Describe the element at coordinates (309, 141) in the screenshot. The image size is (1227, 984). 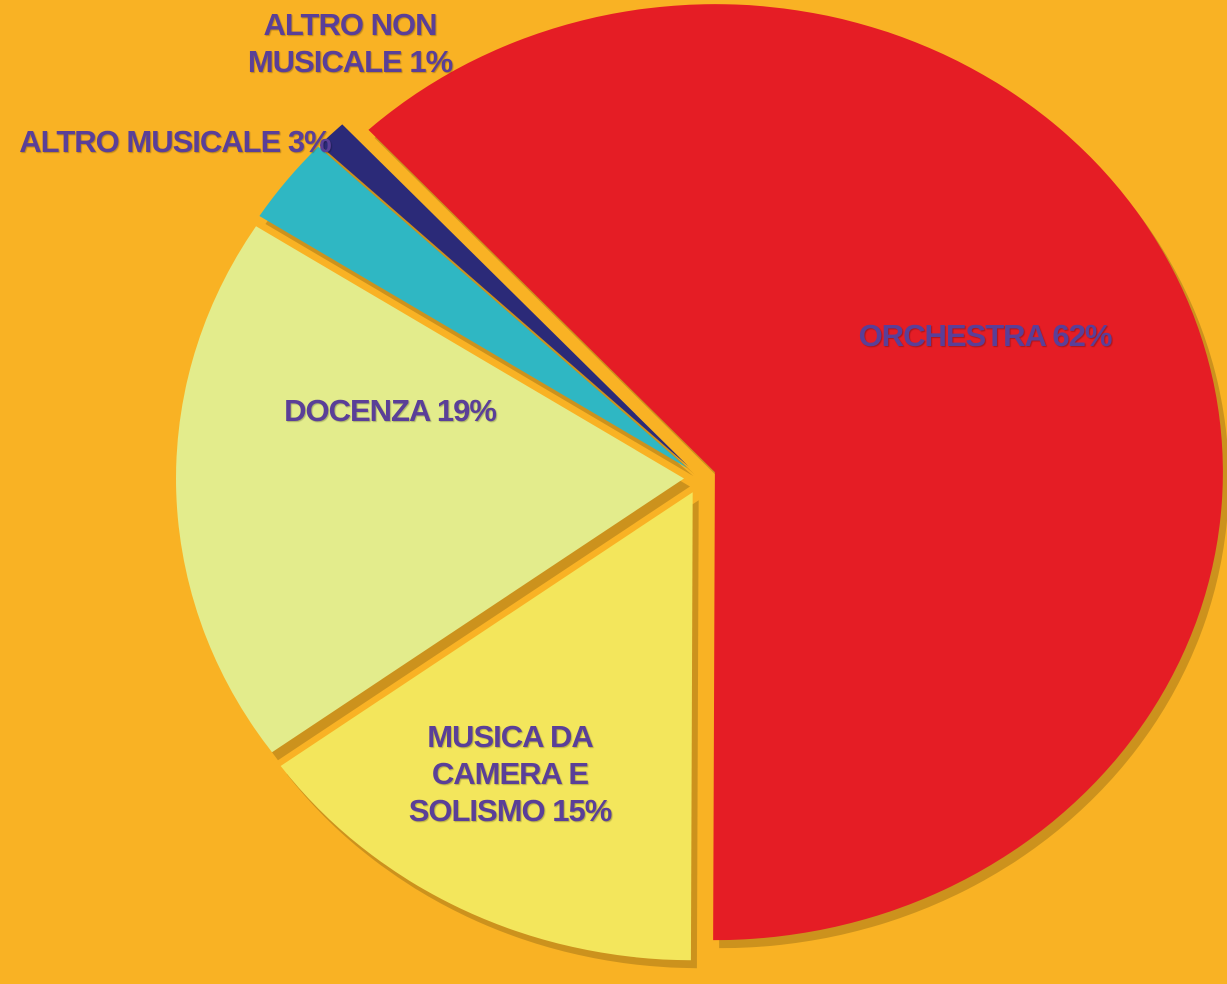
I see `value-label: 3%` at that location.